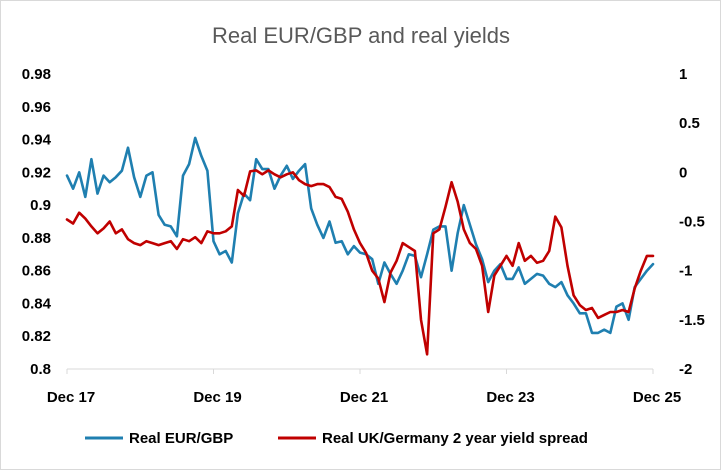 The height and width of the screenshot is (470, 721). I want to click on right-tick-label: 0, so click(683, 172).